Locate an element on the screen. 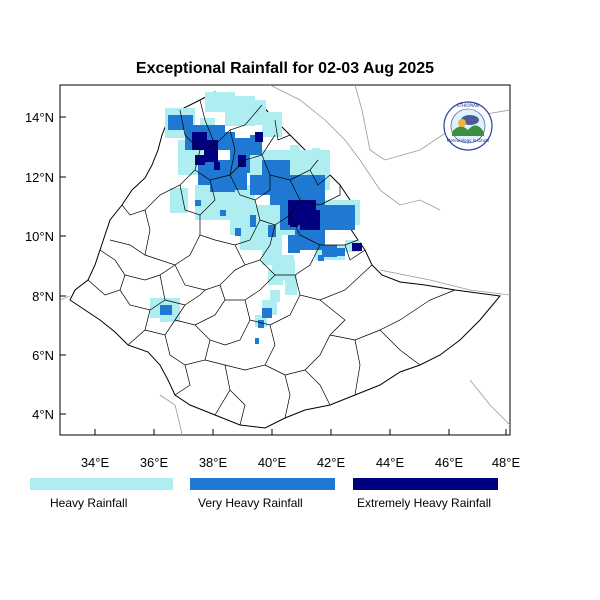 The height and width of the screenshot is (600, 600). sun-icon is located at coordinates (462, 123).